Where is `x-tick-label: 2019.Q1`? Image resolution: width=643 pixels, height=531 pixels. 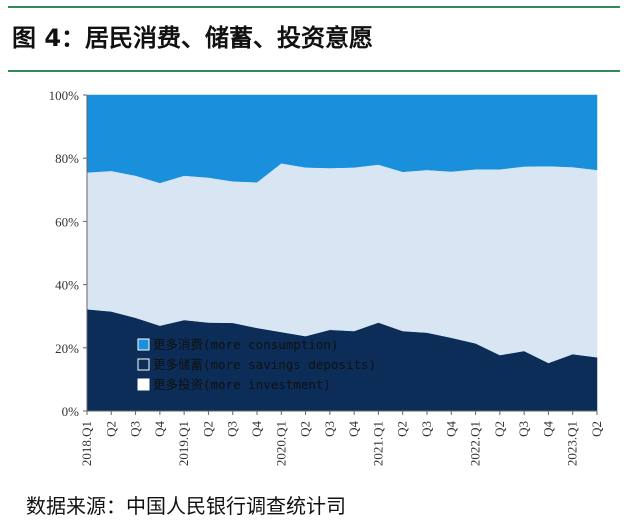 x-tick-label: 2019.Q1 is located at coordinates (183, 443).